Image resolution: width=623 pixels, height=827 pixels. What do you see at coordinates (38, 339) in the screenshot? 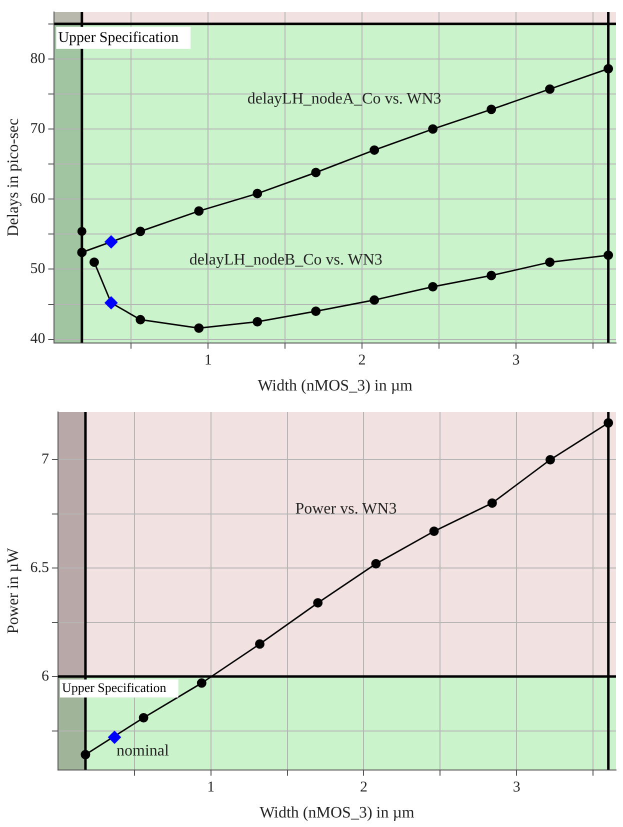
I see `y-tick-label: 40` at bounding box center [38, 339].